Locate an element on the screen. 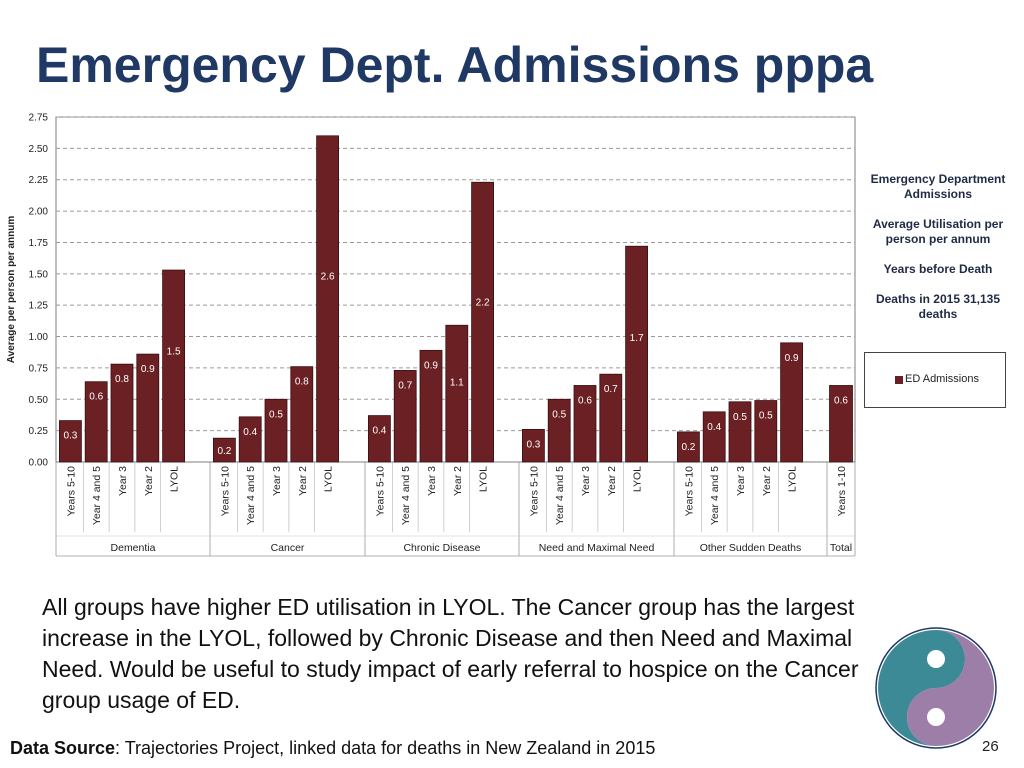  slide-title: Emergency Dept. Admissions pppa is located at coordinates (455, 65).